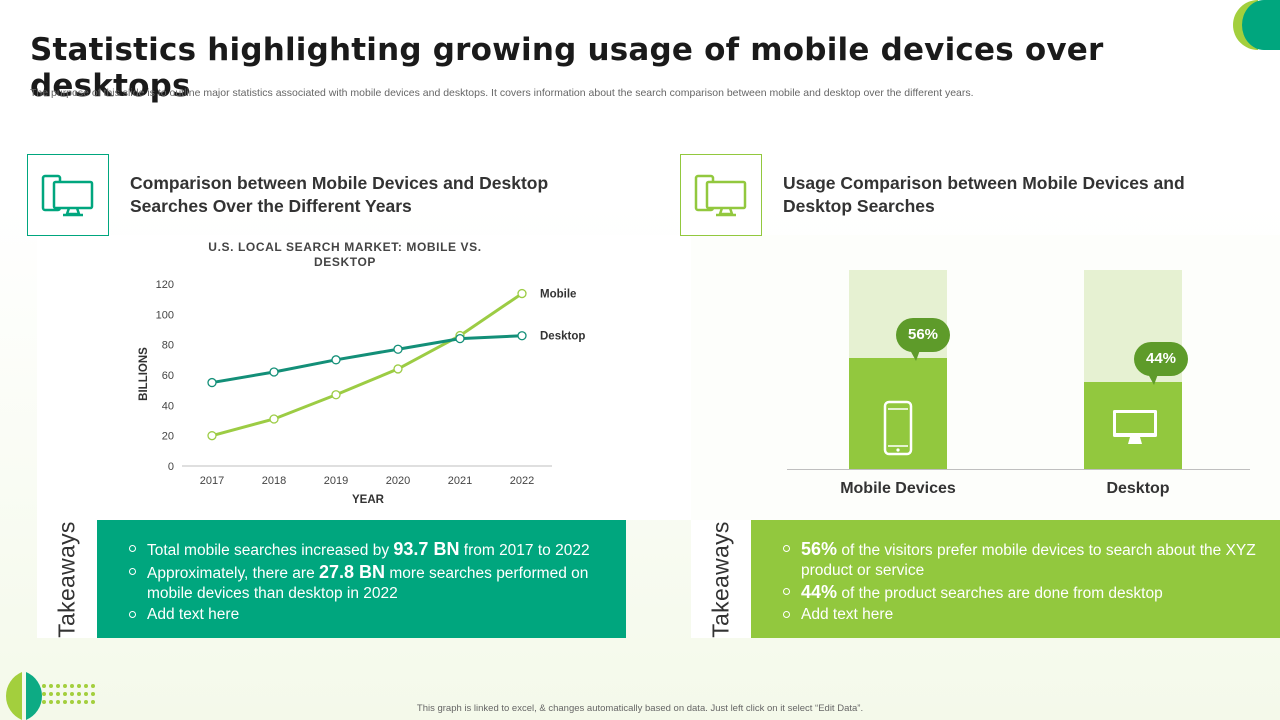  What do you see at coordinates (1021, 615) in the screenshot?
I see `right-takeaway-3: Add text here` at bounding box center [1021, 615].